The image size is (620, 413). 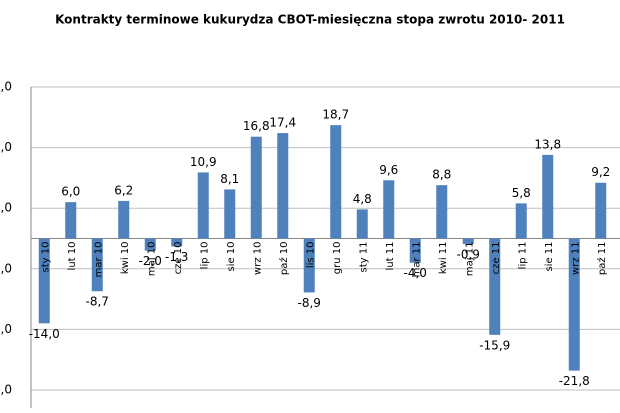 I want to click on value-label: 6,2, so click(x=123, y=190).